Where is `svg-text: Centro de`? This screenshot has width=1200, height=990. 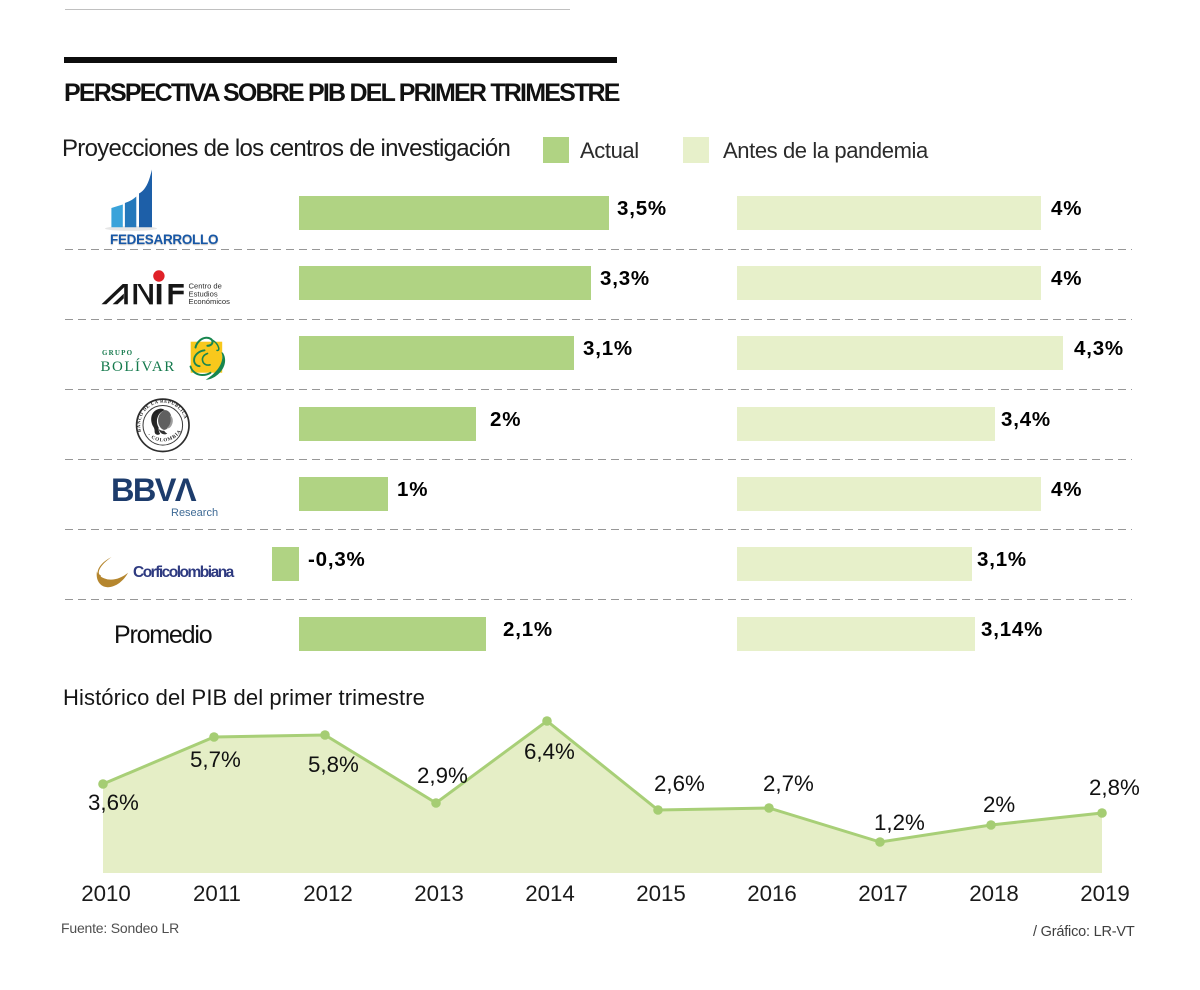
svg-text: Centro de is located at coordinates (205, 286).